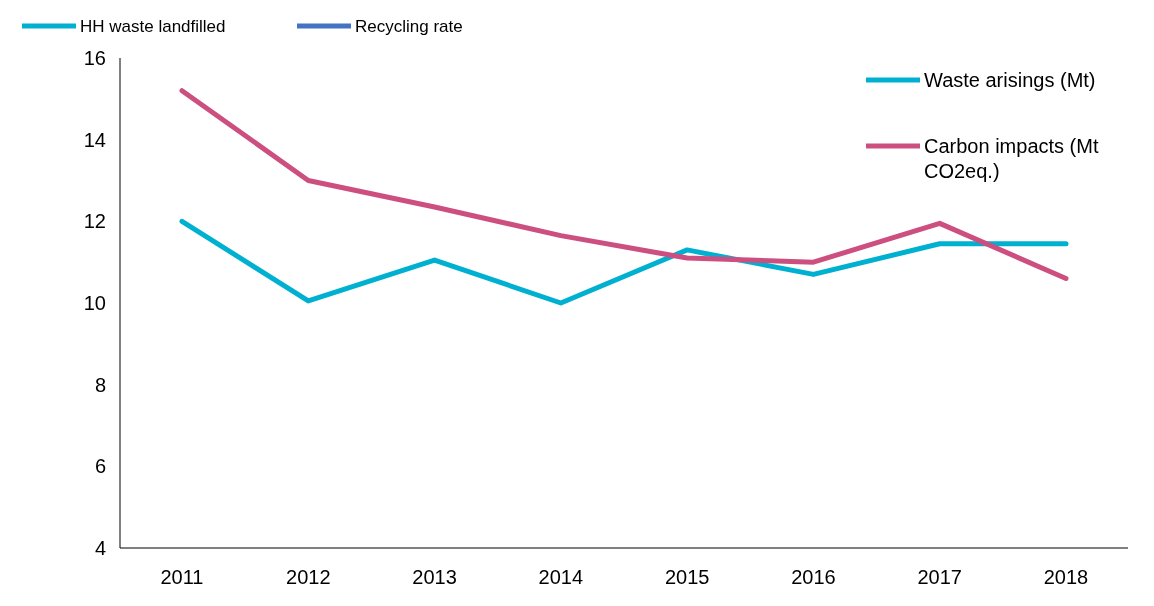  What do you see at coordinates (182, 577) in the screenshot?
I see `x-tick-label: 2011` at bounding box center [182, 577].